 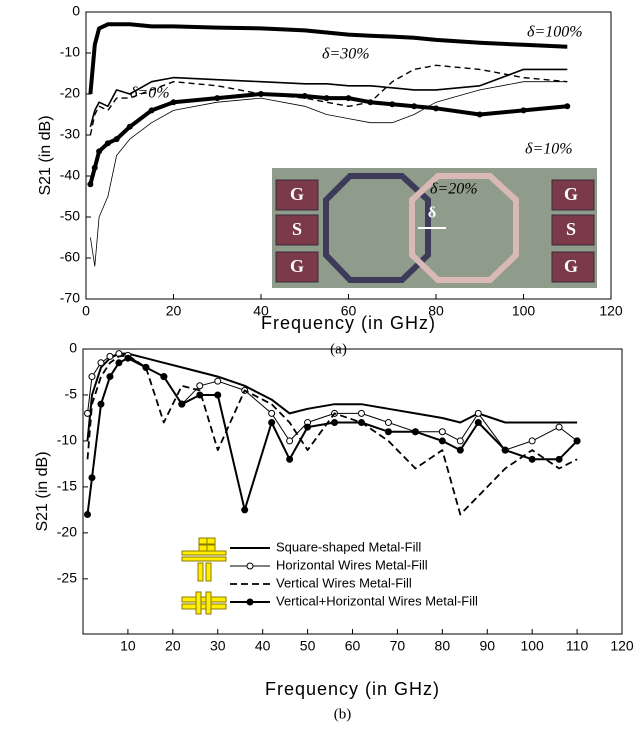 What do you see at coordinates (549, 149) in the screenshot?
I see `series-label: δ=10%` at bounding box center [549, 149].